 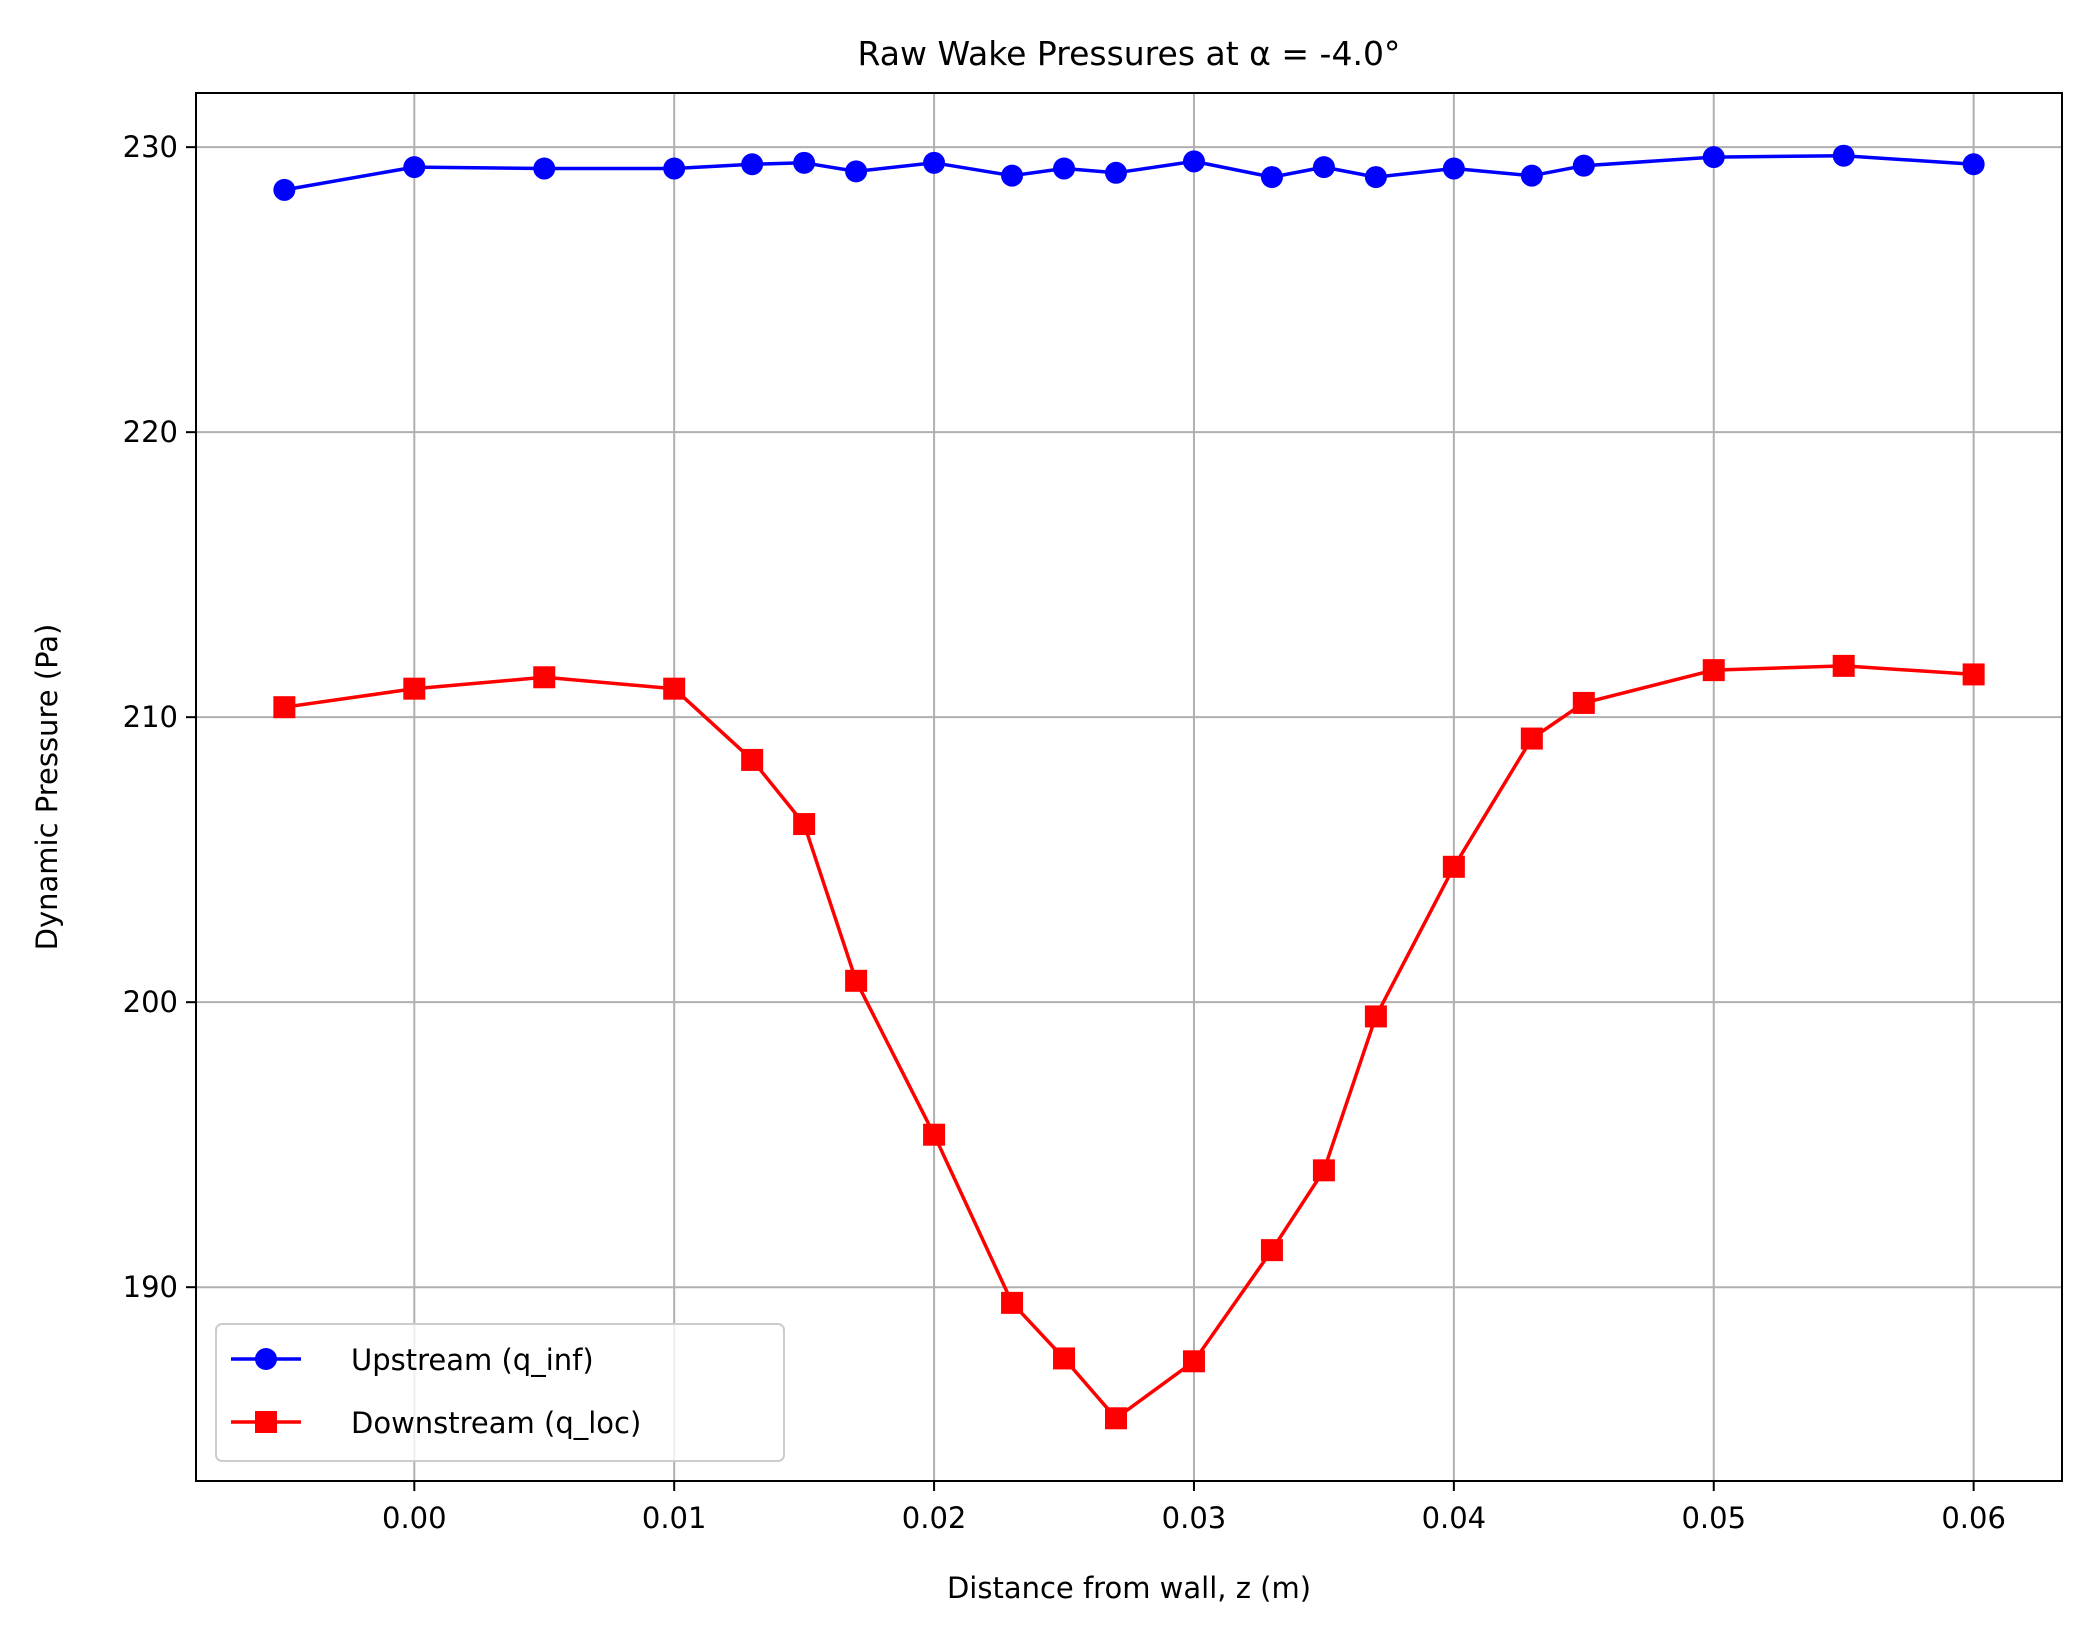 I want to click on legend-label-downstream: Downstream (q_loc), so click(x=496, y=1423).